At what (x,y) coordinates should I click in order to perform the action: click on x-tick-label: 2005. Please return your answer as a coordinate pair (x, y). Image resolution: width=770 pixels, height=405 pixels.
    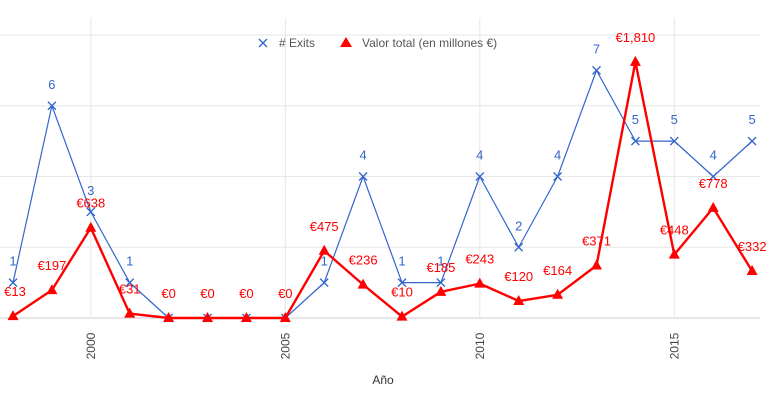
    Looking at the image, I should click on (285, 345).